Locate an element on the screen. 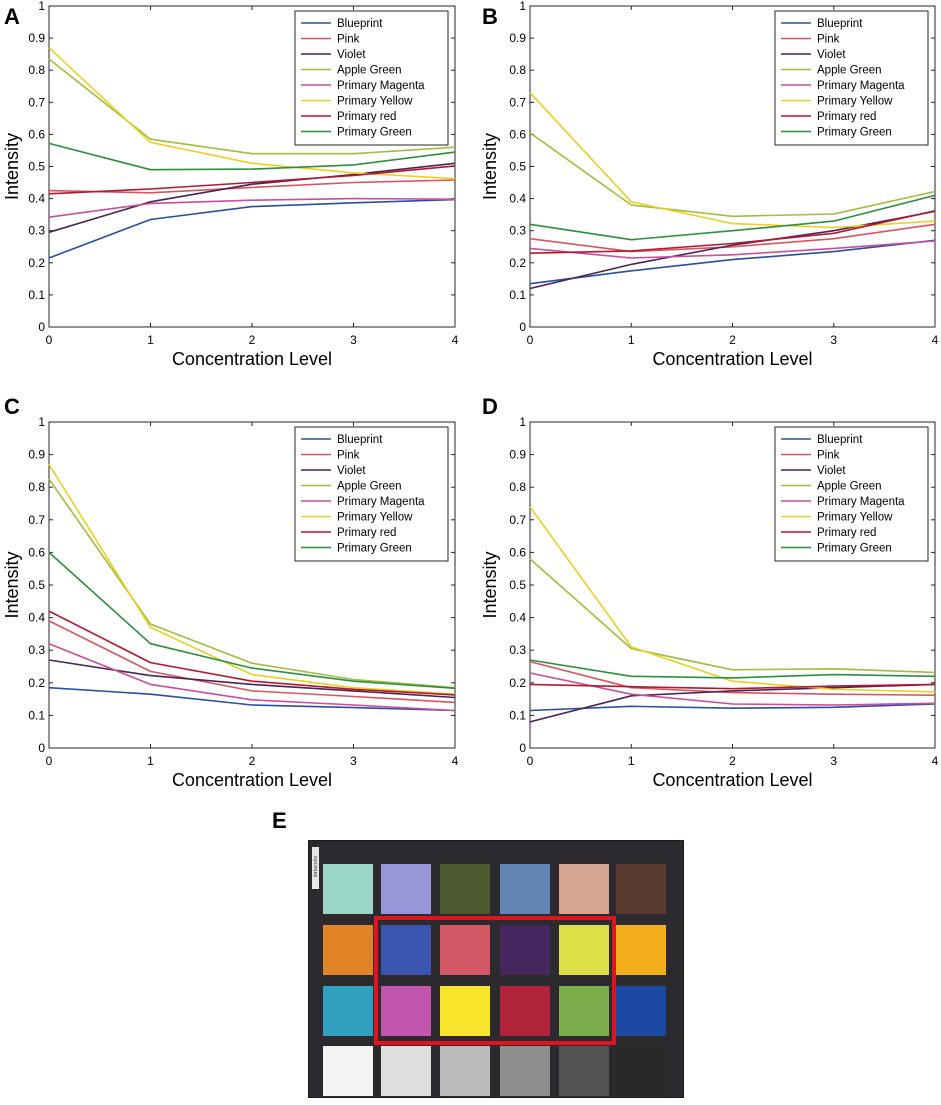 The height and width of the screenshot is (1105, 941). x-tick-label: 0 is located at coordinates (49, 761).